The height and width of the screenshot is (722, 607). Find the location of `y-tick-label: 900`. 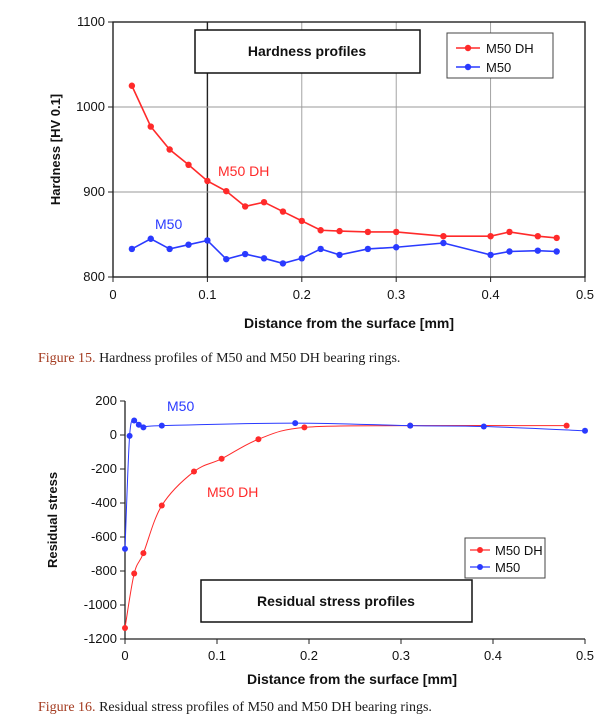

y-tick-label: 900 is located at coordinates (94, 191).